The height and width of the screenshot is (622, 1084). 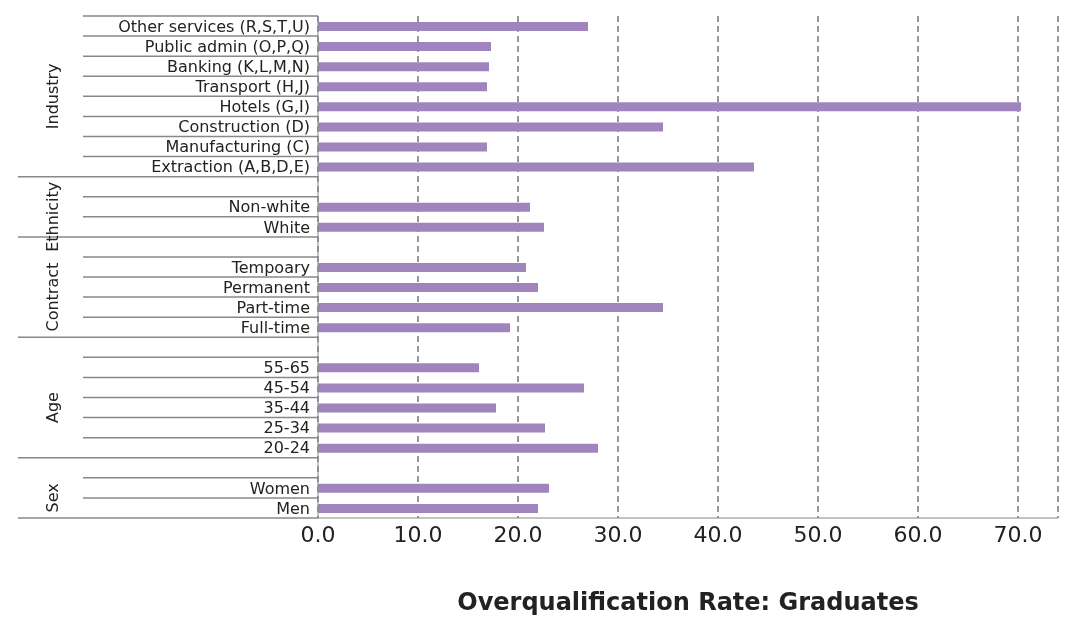 What do you see at coordinates (227, 46) in the screenshot?
I see `y-tick-label: Public admin (O,P,Q)` at bounding box center [227, 46].